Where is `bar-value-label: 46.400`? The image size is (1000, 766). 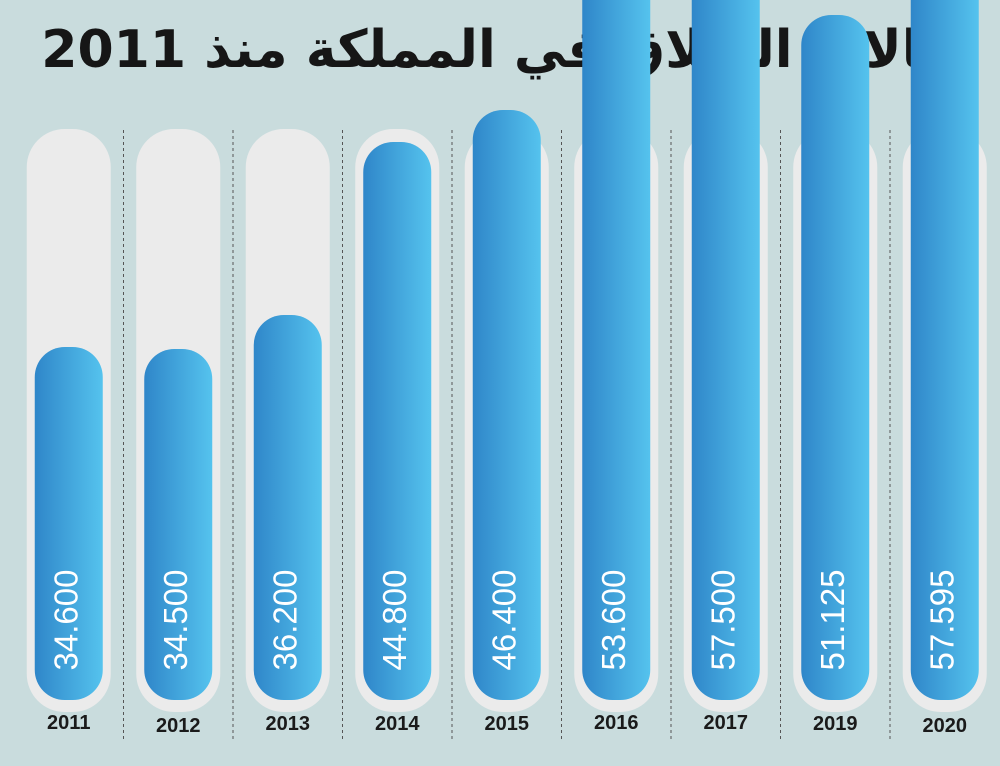
bar-value-label: 46.400 is located at coordinates (503, 620).